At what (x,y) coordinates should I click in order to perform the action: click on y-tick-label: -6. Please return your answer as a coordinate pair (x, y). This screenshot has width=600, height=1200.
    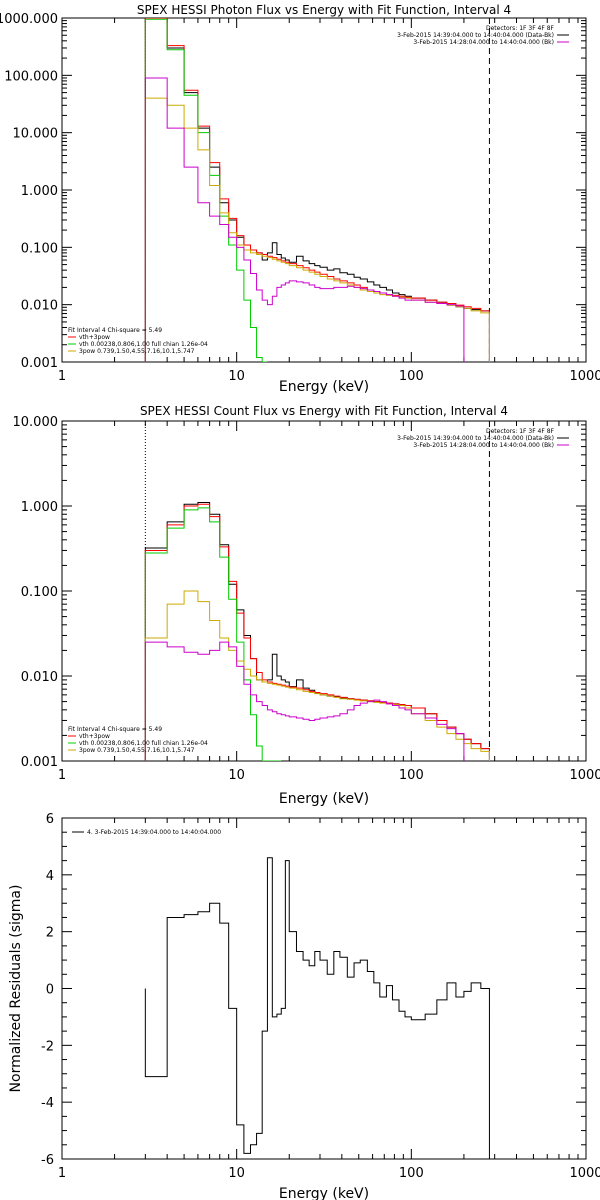
    Looking at the image, I should click on (47, 1160).